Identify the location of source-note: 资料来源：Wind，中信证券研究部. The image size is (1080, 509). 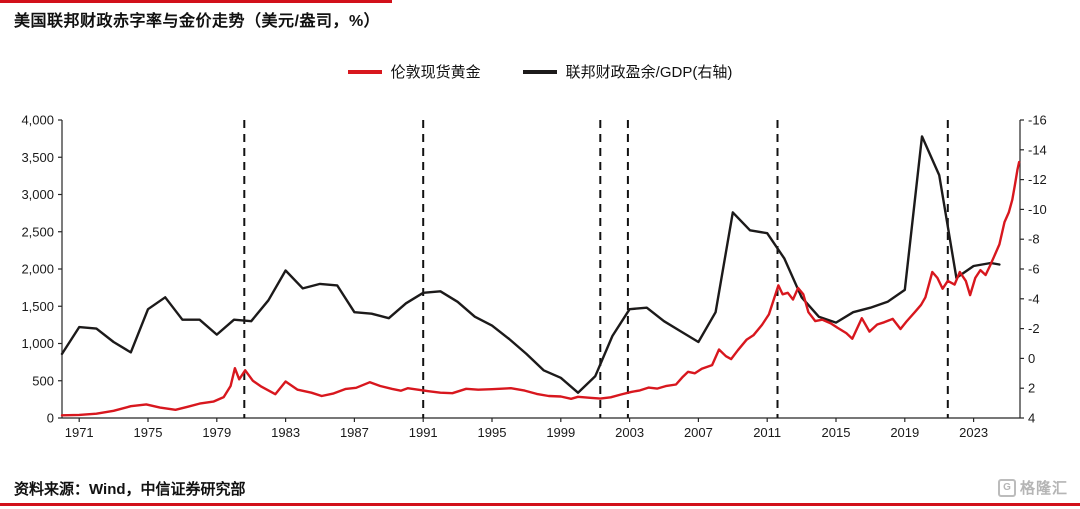
(130, 489).